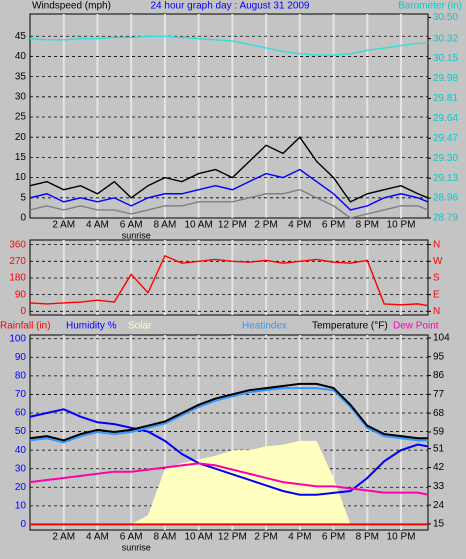 The width and height of the screenshot is (466, 559). What do you see at coordinates (445, 138) in the screenshot?
I see `y2-tick-label: 29.47` at bounding box center [445, 138].